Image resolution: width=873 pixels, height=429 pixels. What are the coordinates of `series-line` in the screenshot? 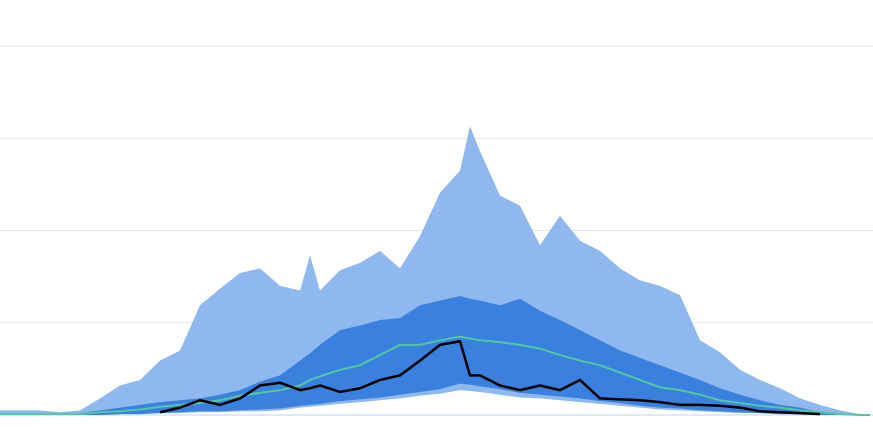 It's located at (490, 377).